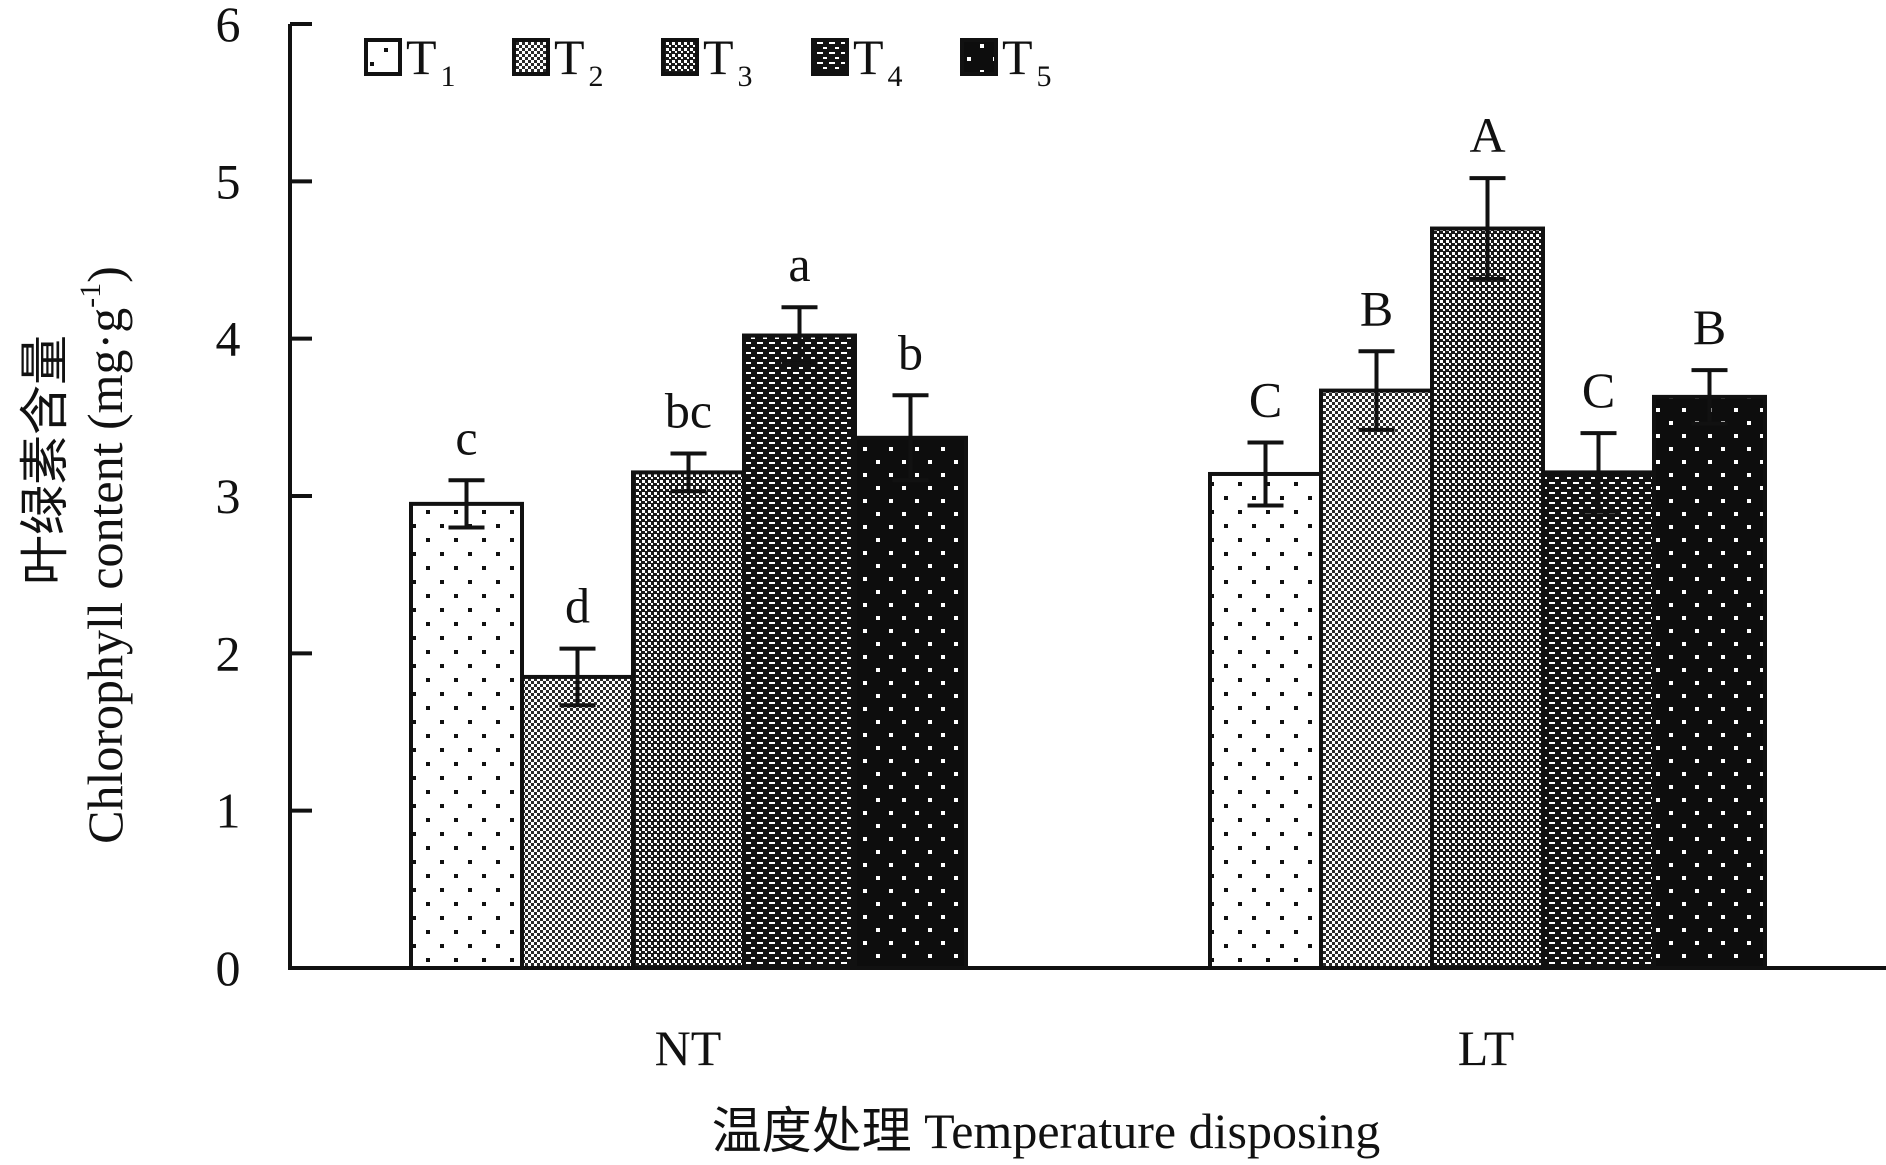 This screenshot has height=1165, width=1886. Describe the element at coordinates (105, 274) in the screenshot. I see `y-axis-title-close: )` at that location.